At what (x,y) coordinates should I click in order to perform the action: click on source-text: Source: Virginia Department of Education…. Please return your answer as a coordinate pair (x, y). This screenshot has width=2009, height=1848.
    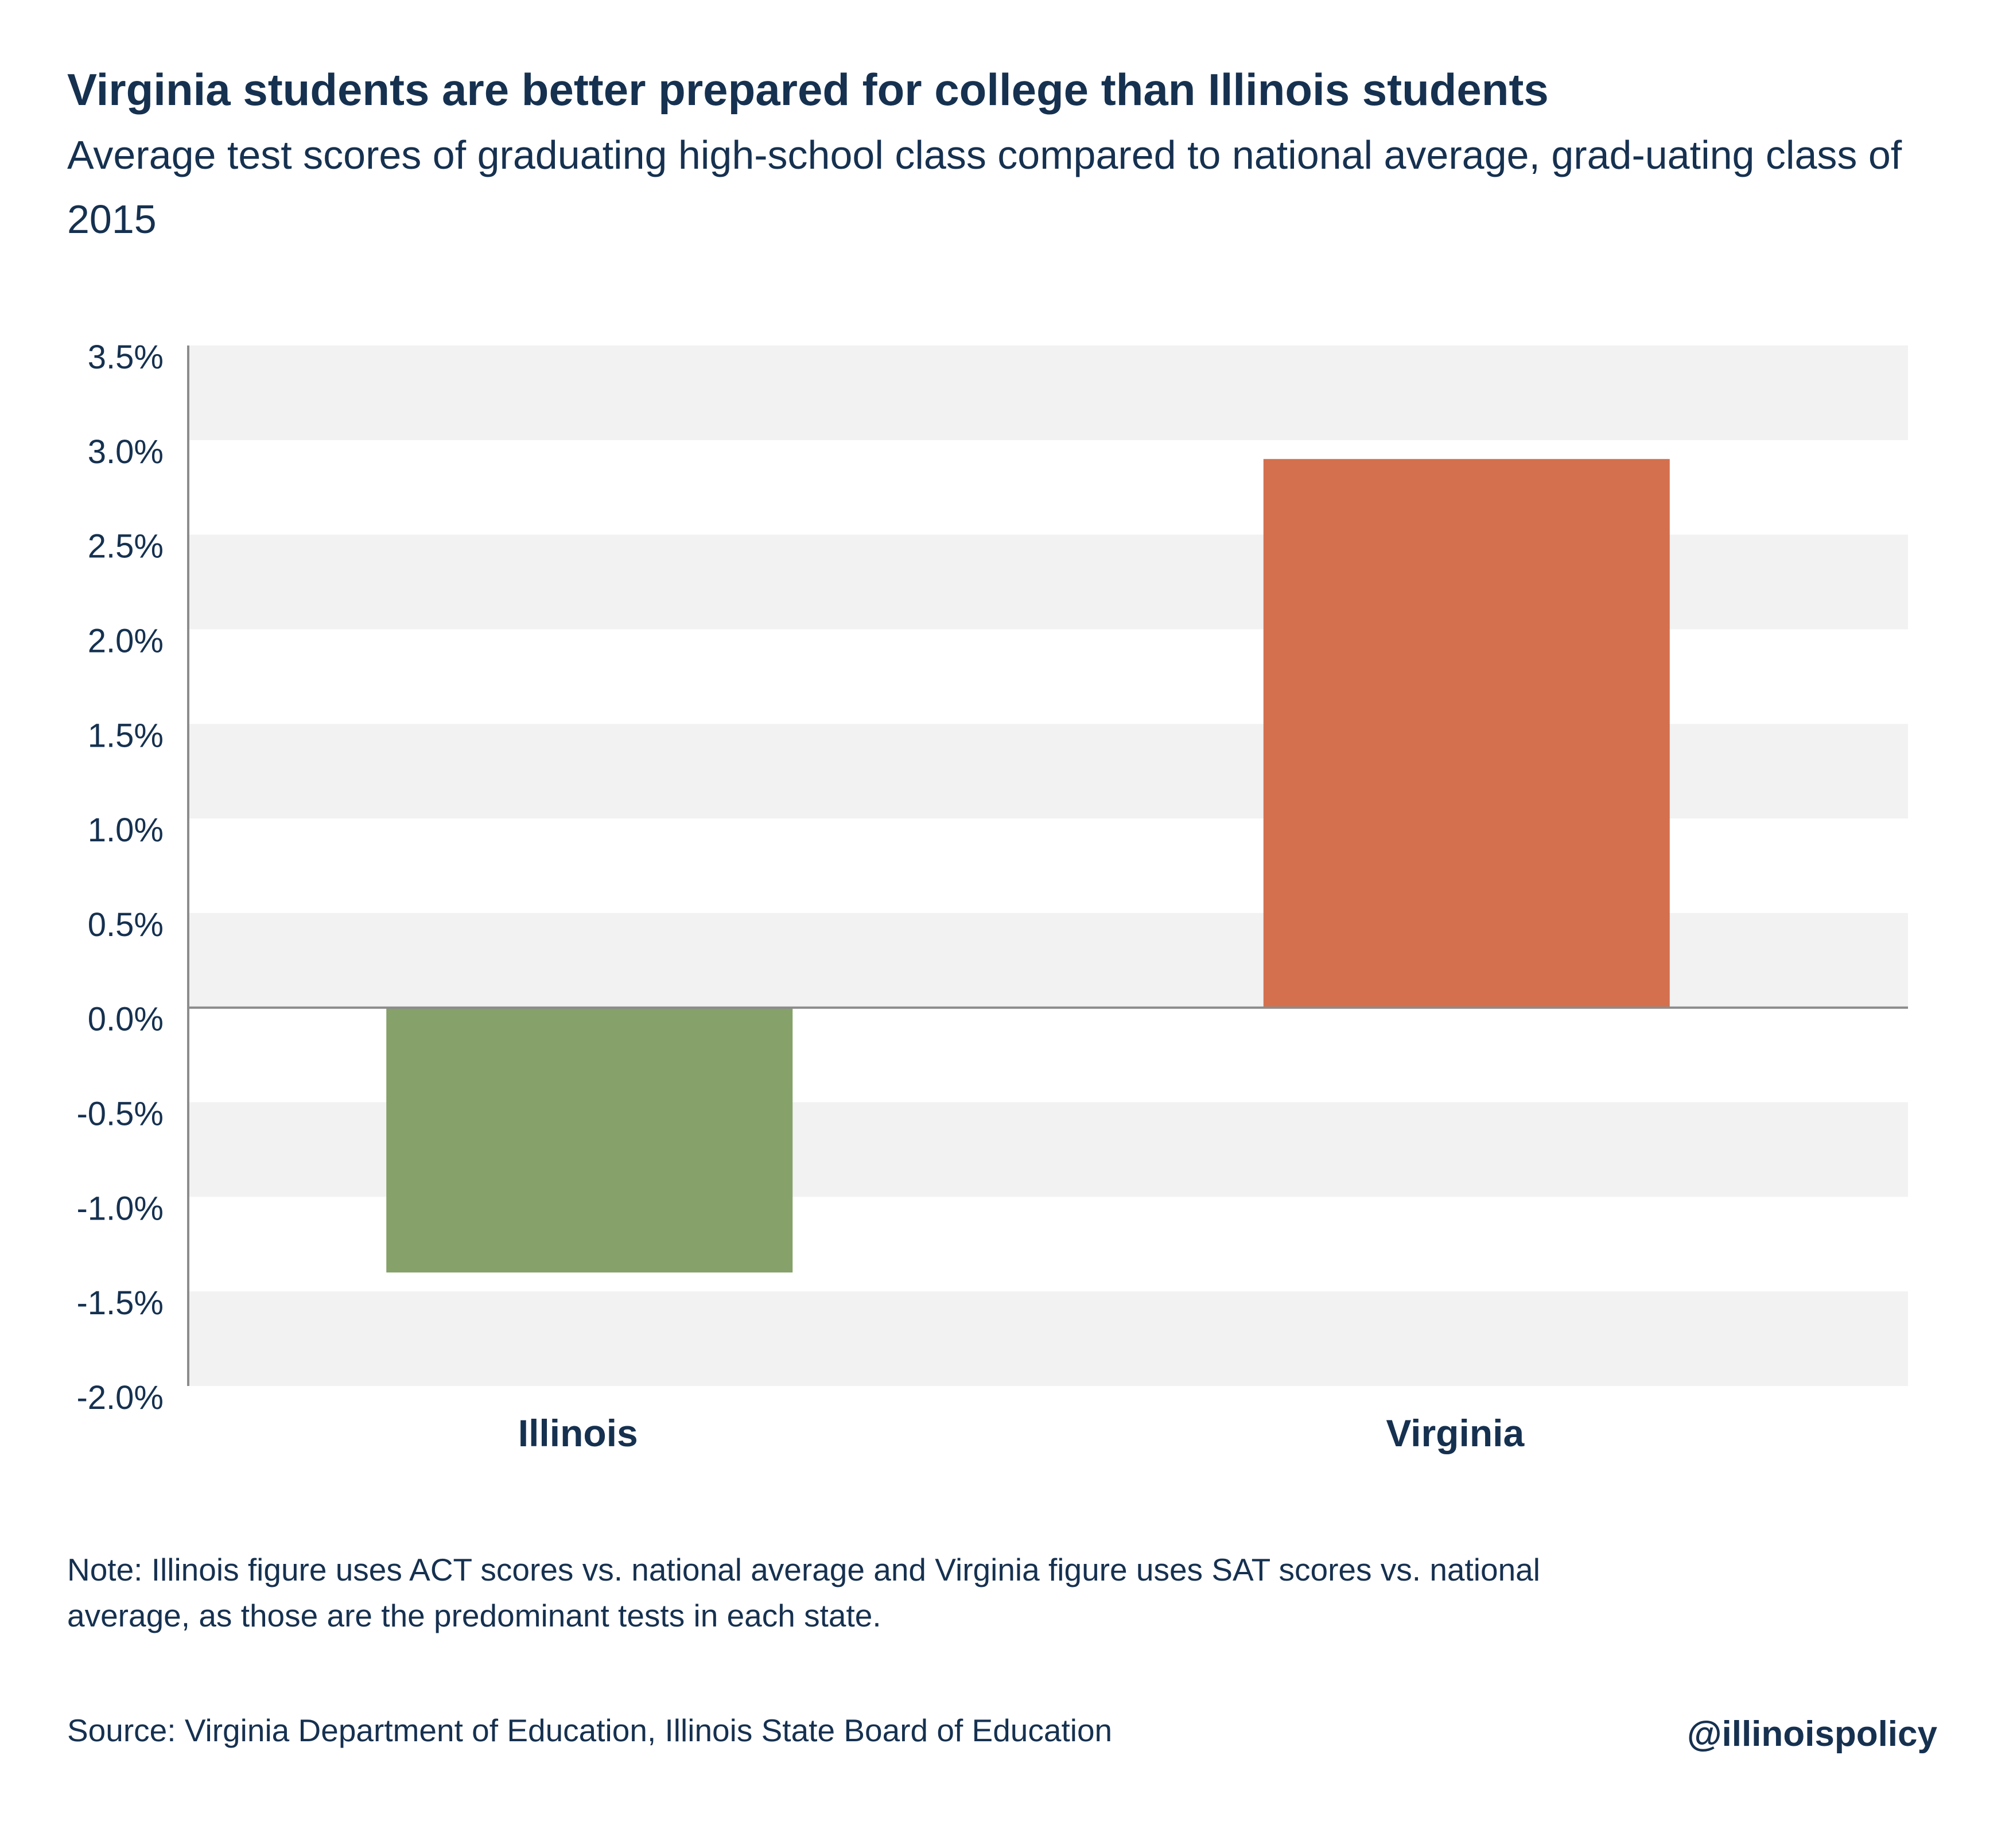
    Looking at the image, I should click on (590, 1730).